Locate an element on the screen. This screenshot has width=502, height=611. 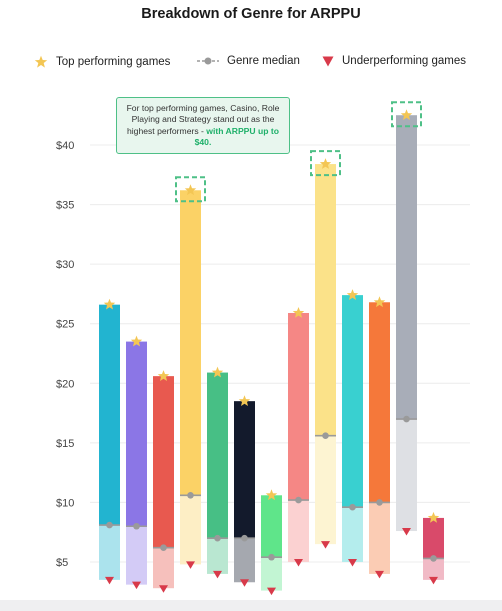
legend-label-median: Genre median is located at coordinates (263, 61).